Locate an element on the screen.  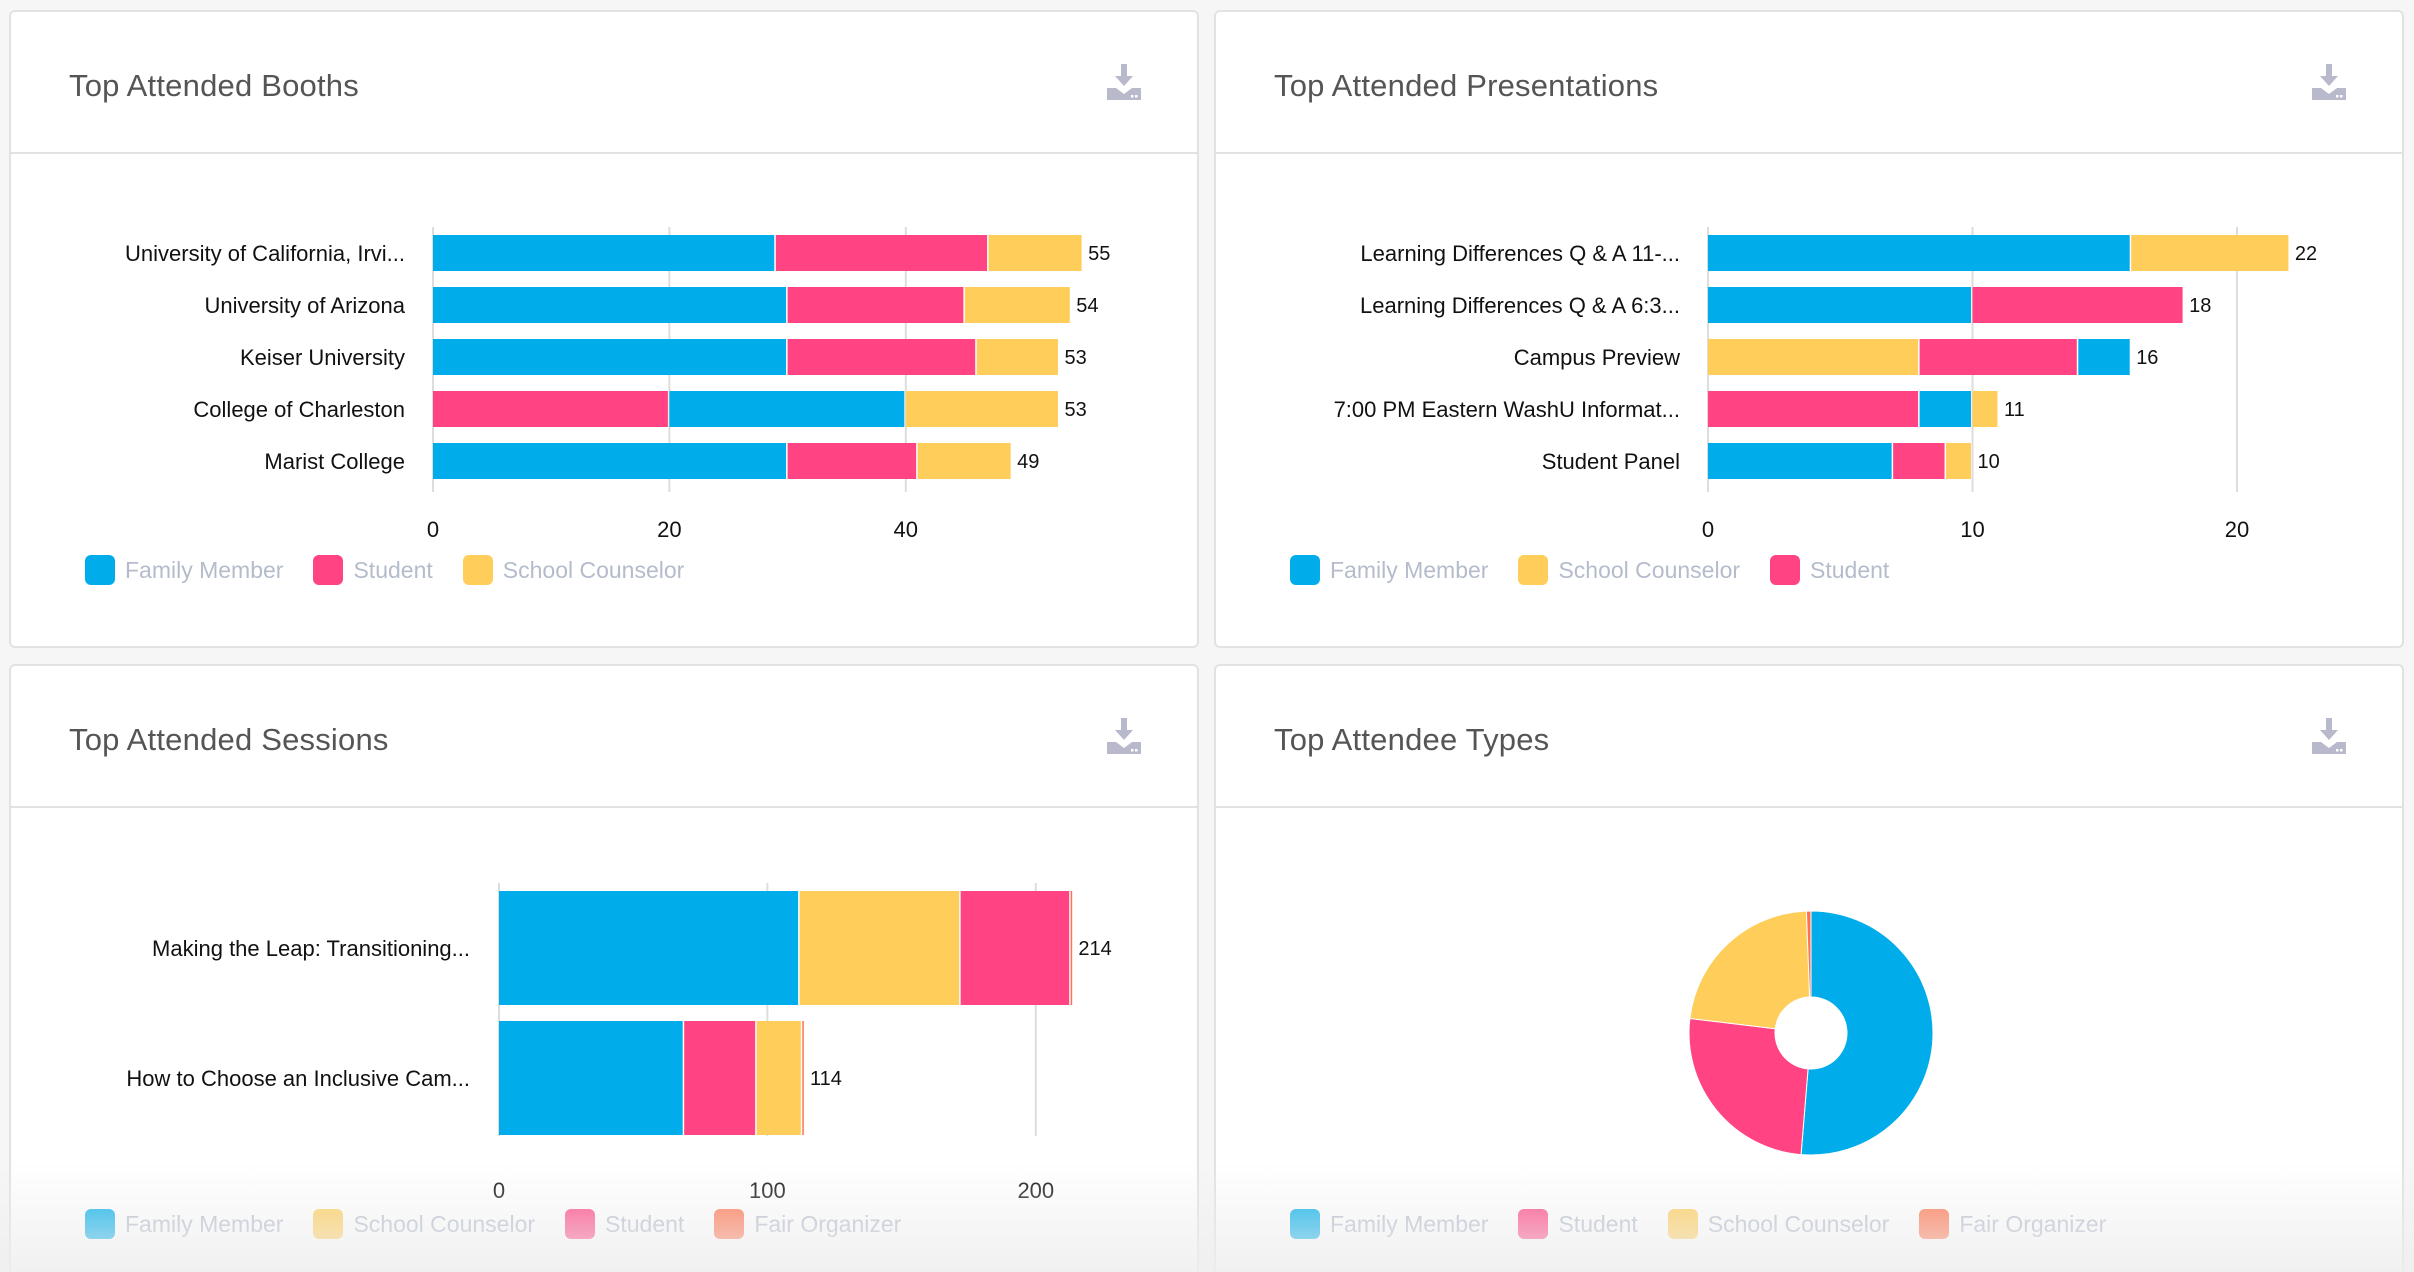
bar-campus-preview is located at coordinates (1919, 357).